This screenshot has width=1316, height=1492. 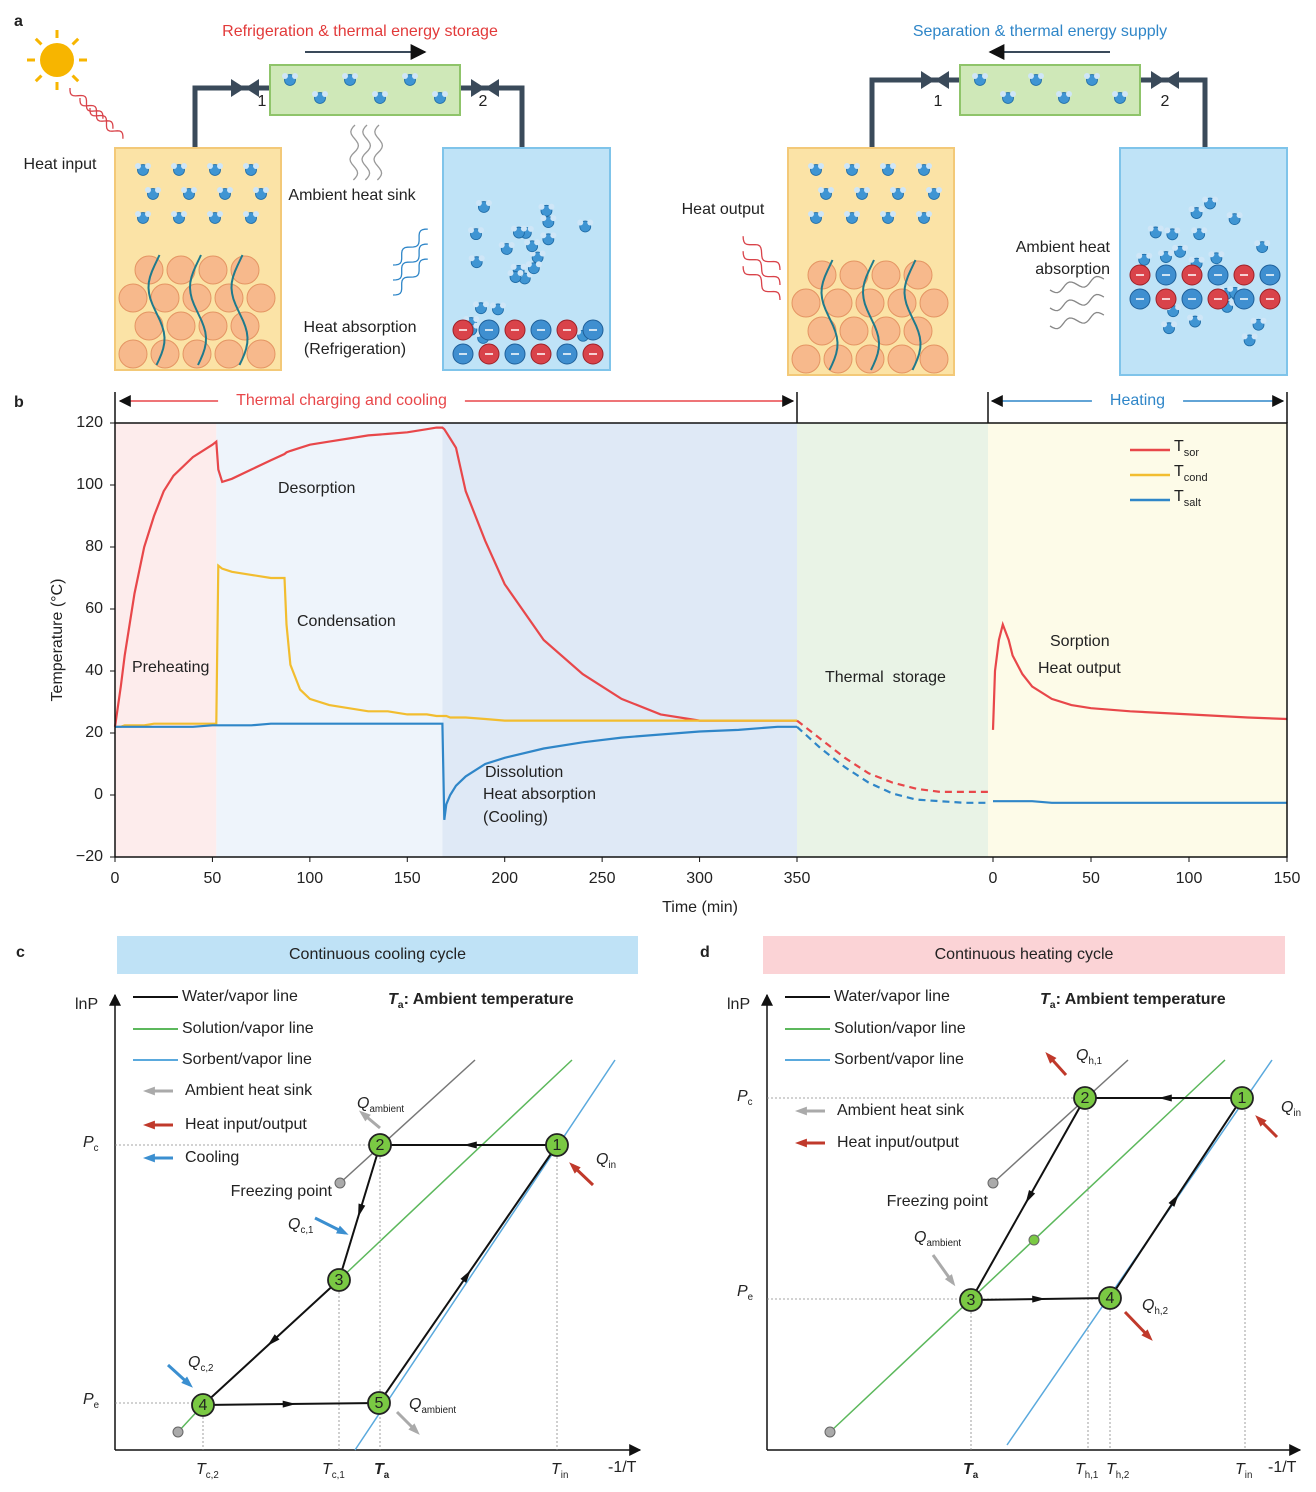 What do you see at coordinates (1243, 1470) in the screenshot?
I see `sub-label: Tin` at bounding box center [1243, 1470].